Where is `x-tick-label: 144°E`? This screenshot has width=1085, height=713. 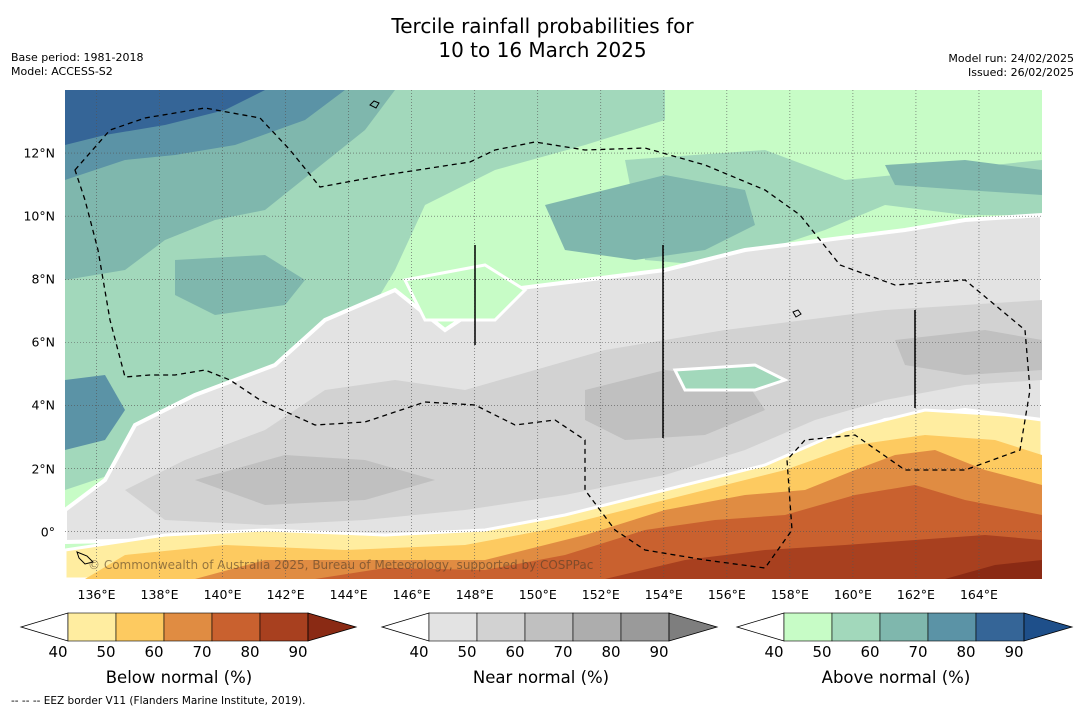
x-tick-label: 144°E is located at coordinates (348, 594).